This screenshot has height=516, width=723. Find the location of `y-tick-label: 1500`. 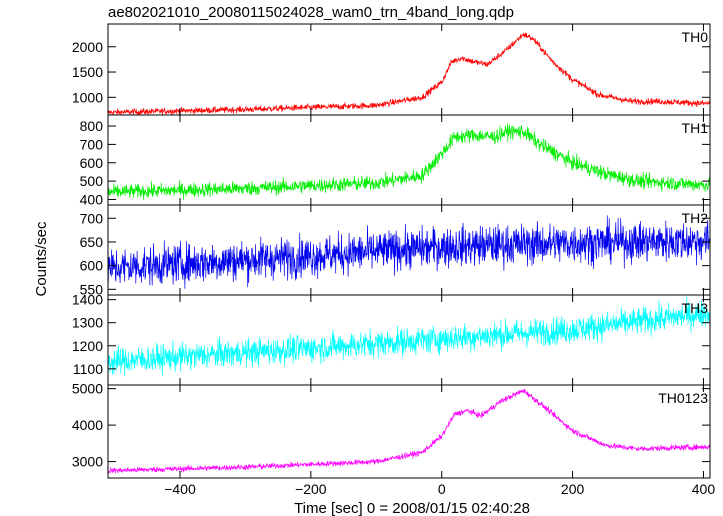

y-tick-label: 1500 is located at coordinates (87, 72).